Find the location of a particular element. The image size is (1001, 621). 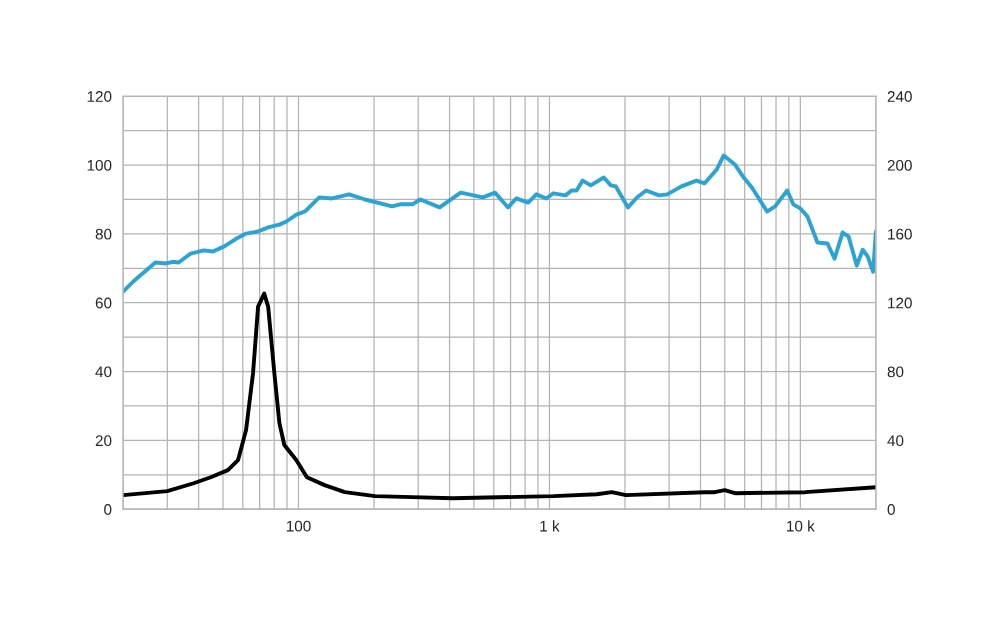

y-tick-label: 80 is located at coordinates (103, 234).